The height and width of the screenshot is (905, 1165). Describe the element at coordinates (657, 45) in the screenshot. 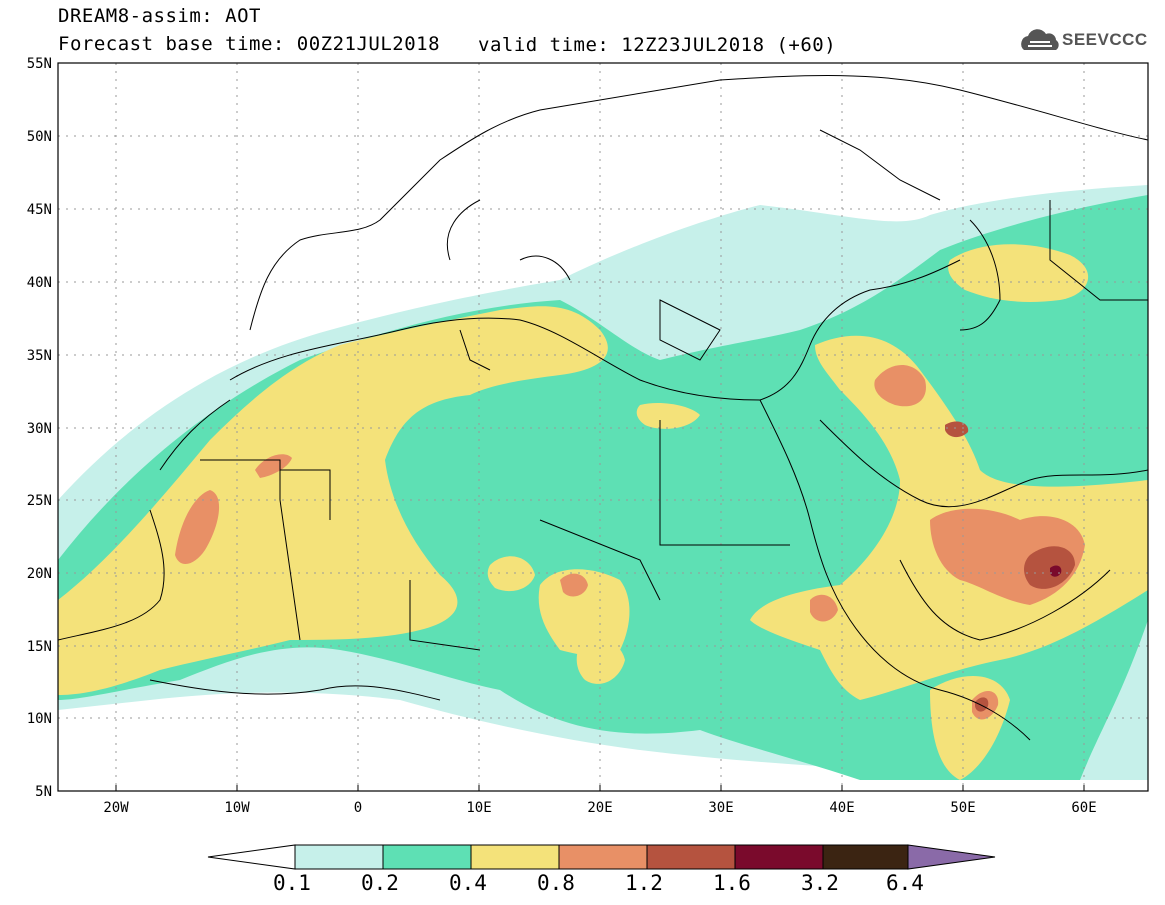

I see `valid-time: valid time: 12Z23JUL2018 (+60)` at that location.